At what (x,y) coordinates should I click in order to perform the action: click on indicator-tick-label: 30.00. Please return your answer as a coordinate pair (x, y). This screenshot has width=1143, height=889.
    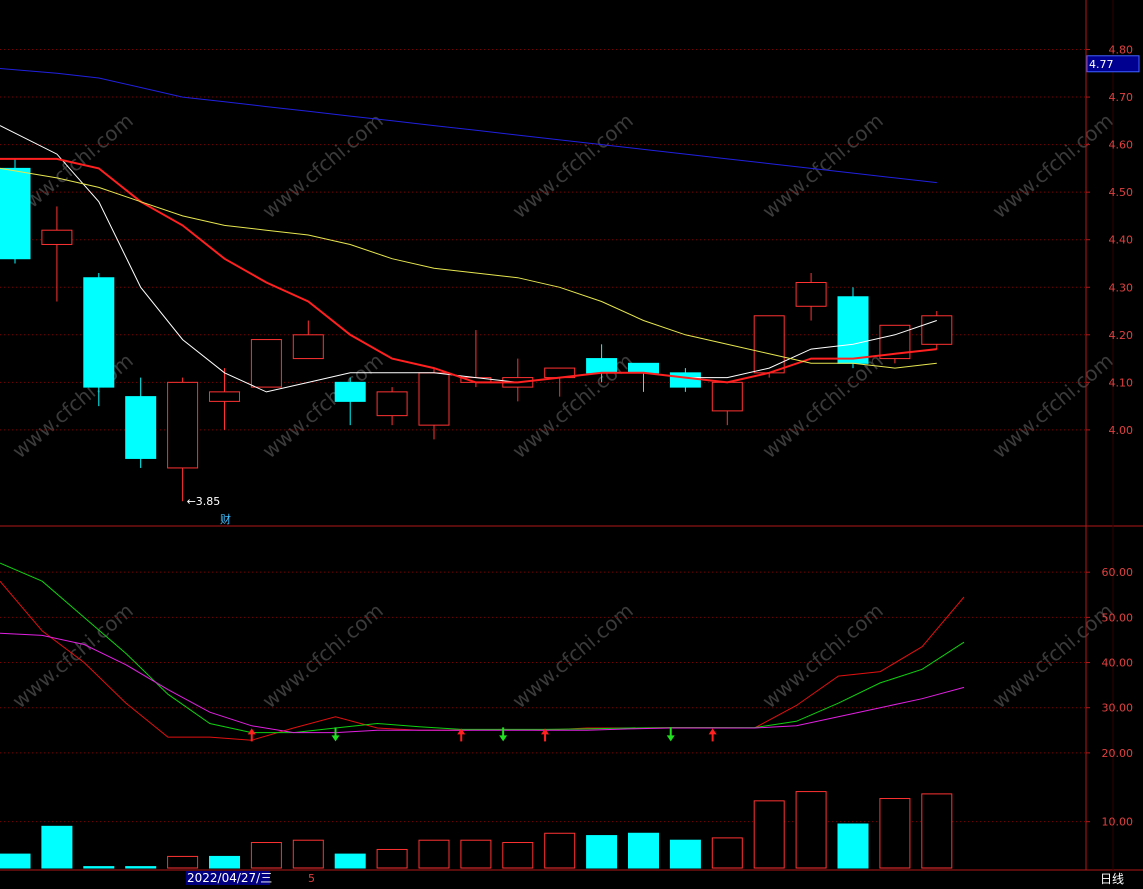
    Looking at the image, I should click on (1118, 708).